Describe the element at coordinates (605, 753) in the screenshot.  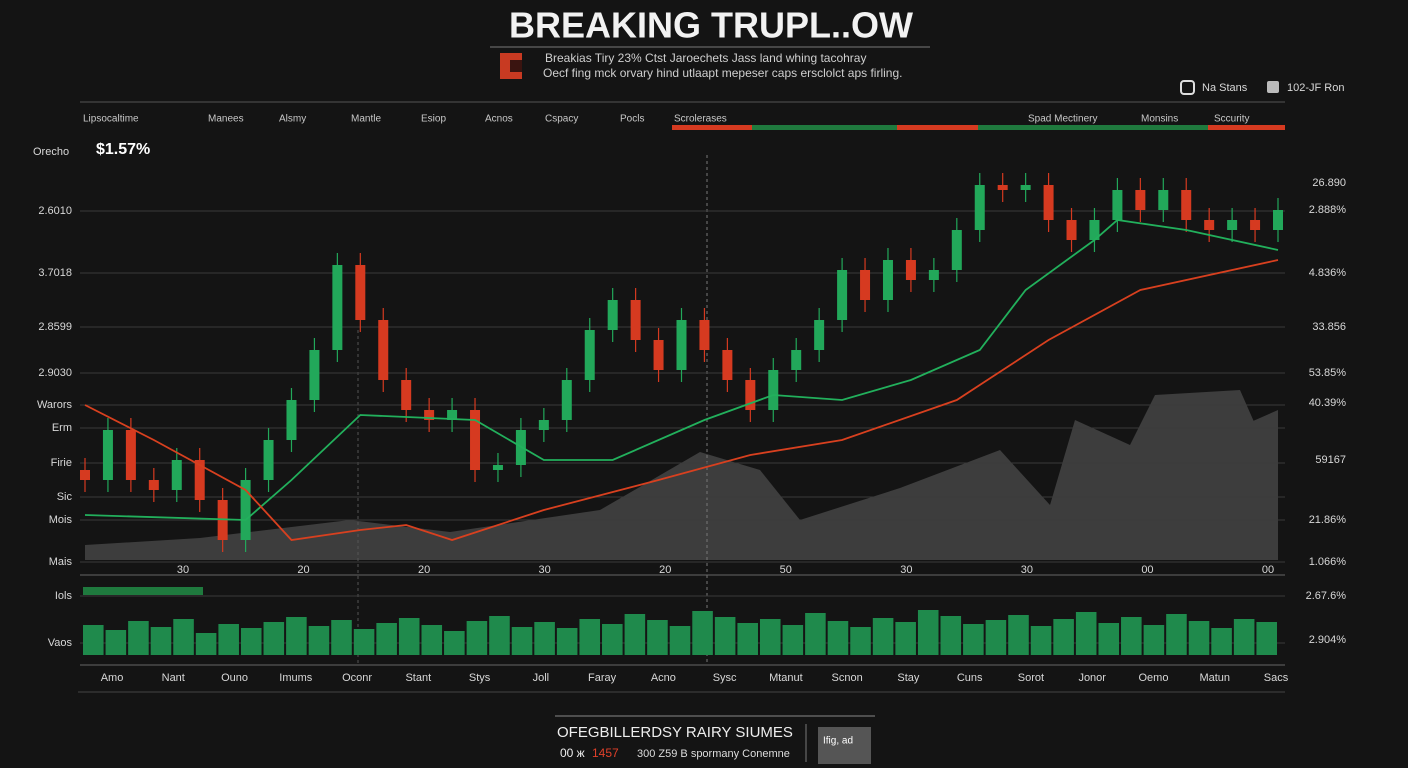
I see `footer-count: 1457` at that location.